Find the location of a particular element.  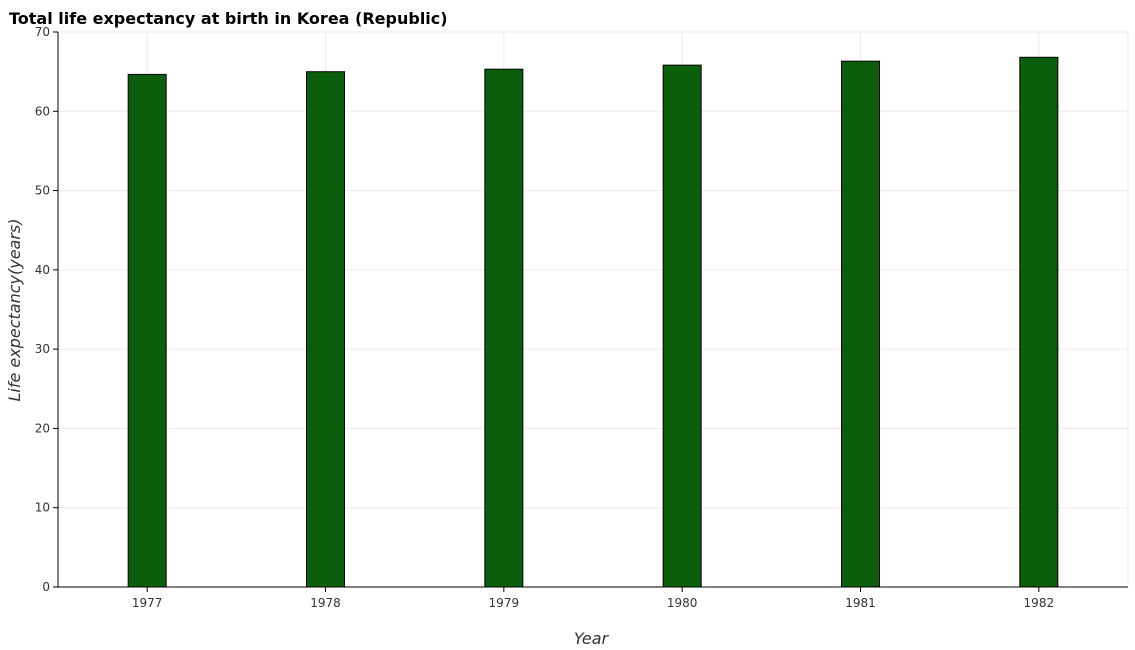

y-tick-label: 20 is located at coordinates (42, 428).